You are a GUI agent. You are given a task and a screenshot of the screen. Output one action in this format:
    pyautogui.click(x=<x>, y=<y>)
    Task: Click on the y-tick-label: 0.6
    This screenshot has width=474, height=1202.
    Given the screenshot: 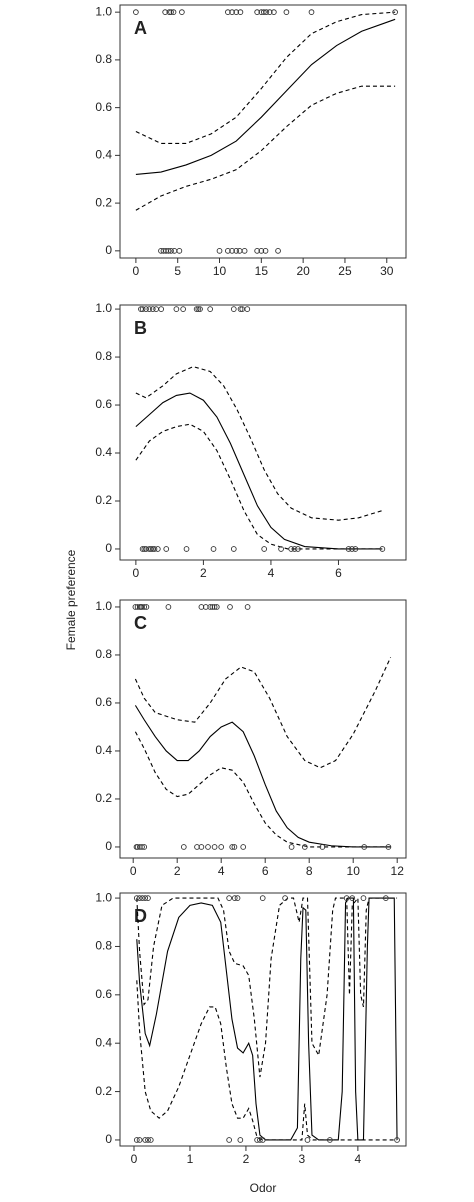 What is the action you would take?
    pyautogui.click(x=103, y=107)
    